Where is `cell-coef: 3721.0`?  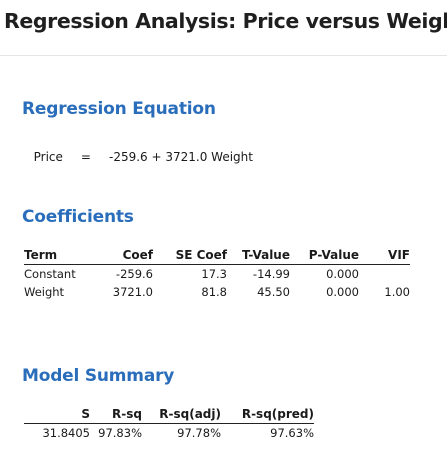 cell-coef: 3721.0 is located at coordinates (132, 292).